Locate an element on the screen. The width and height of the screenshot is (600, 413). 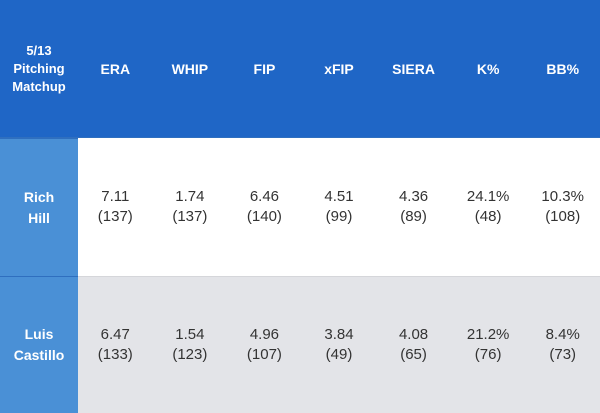
stat-value: 4.36 is located at coordinates (413, 196).